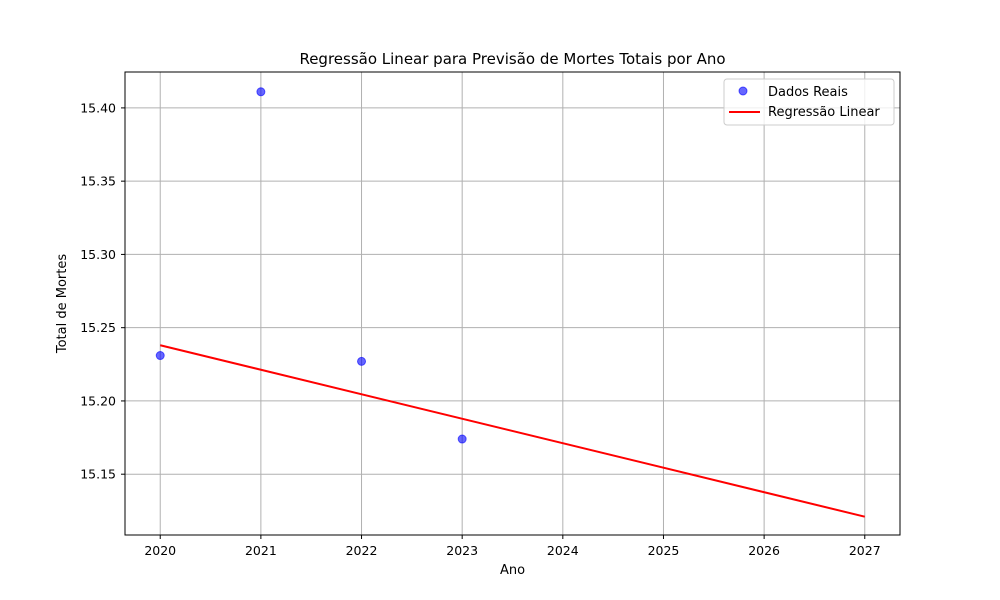 Image resolution: width=1000 pixels, height=600 pixels. Describe the element at coordinates (98, 107) in the screenshot. I see `y-tick-label: 15.40` at that location.